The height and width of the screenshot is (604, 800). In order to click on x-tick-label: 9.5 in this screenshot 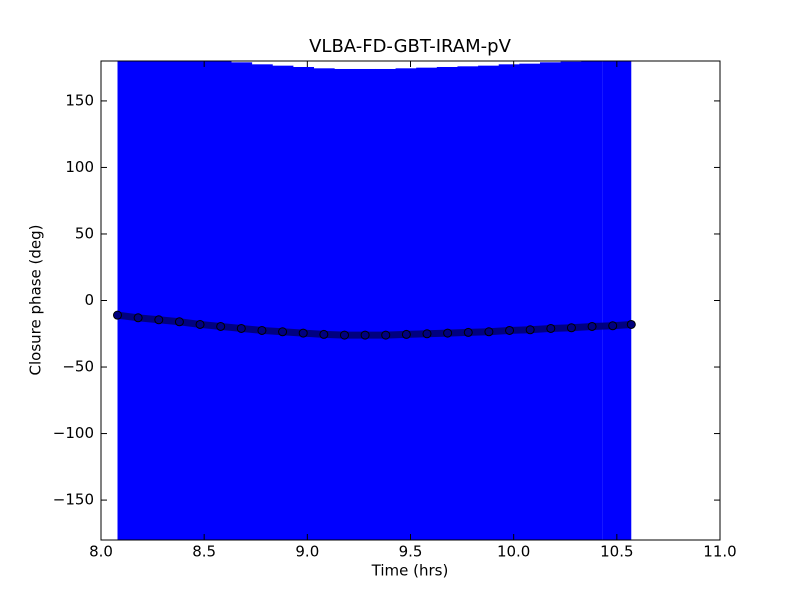, I will do `click(411, 552)`.